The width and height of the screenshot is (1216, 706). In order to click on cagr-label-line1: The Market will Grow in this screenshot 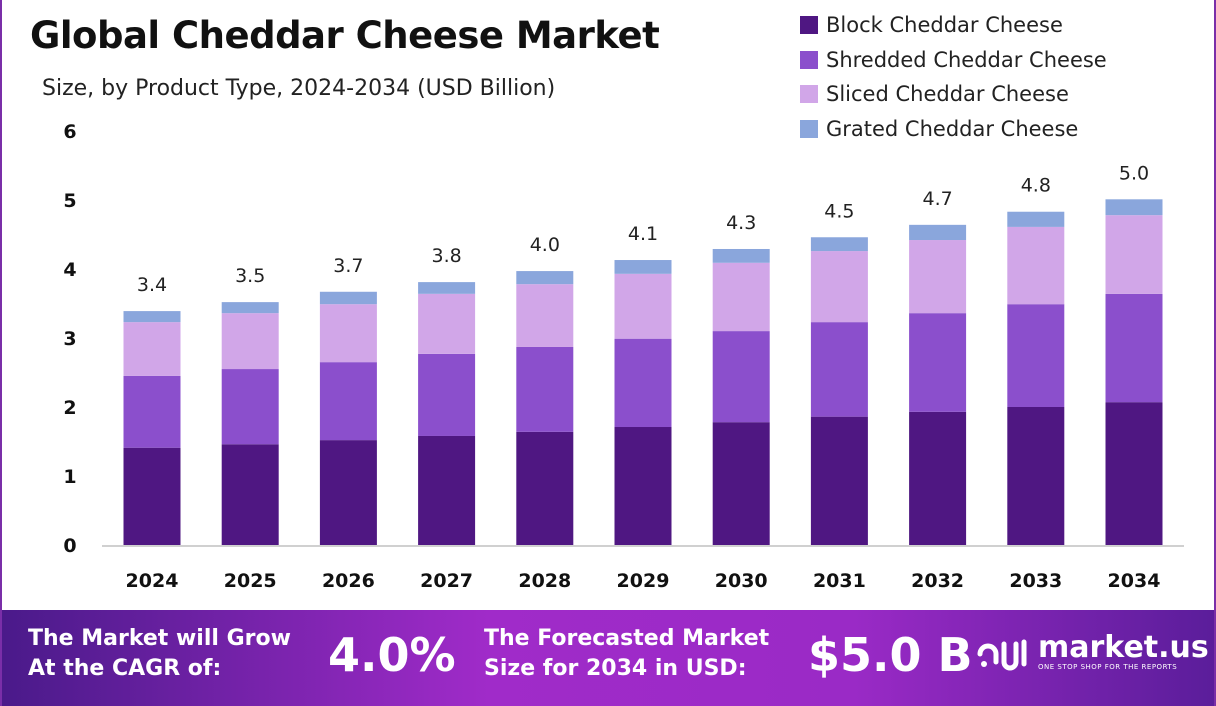, I will do `click(159, 638)`.